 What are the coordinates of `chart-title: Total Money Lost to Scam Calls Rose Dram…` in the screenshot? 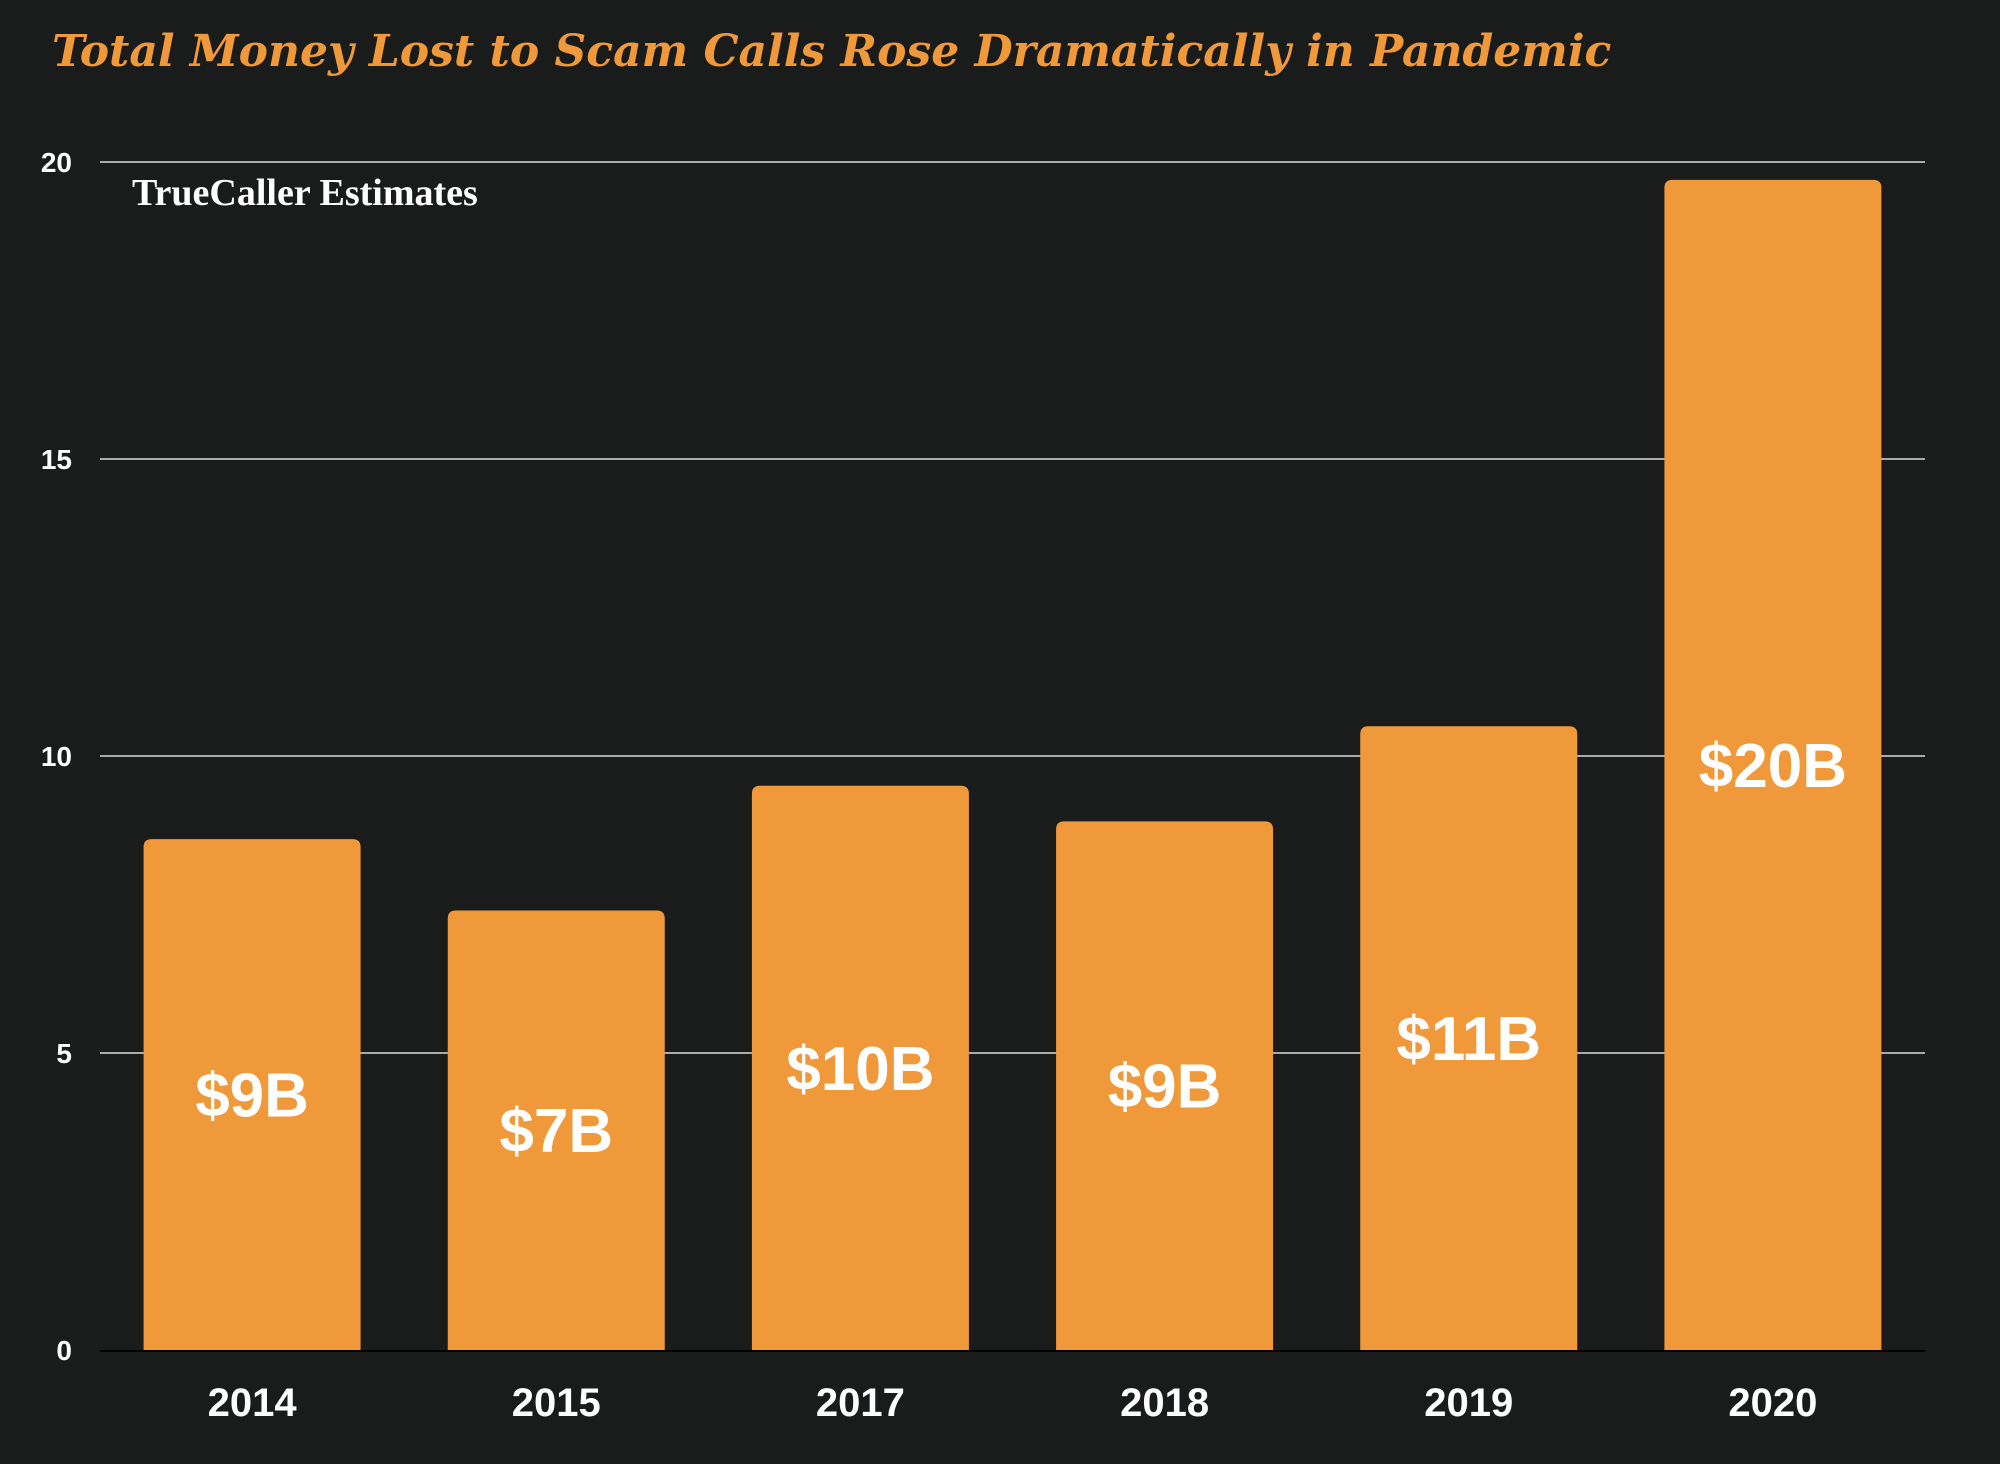 It's located at (832, 51).